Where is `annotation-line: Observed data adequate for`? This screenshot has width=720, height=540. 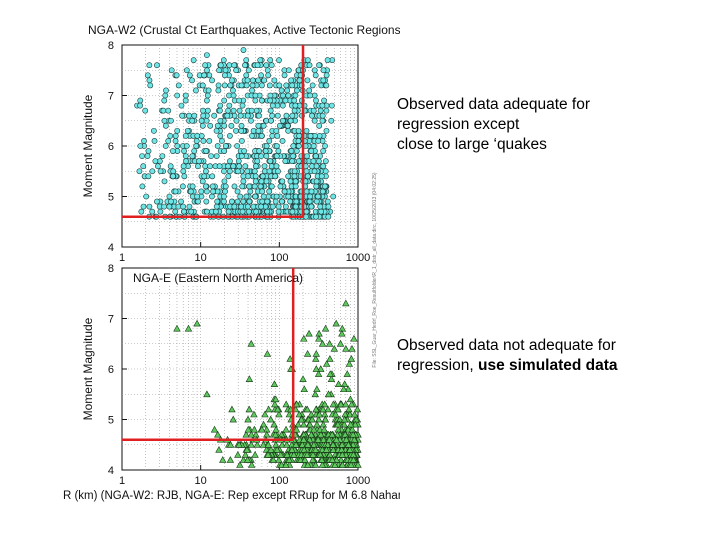
annotation-line: Observed data adequate for is located at coordinates (494, 104).